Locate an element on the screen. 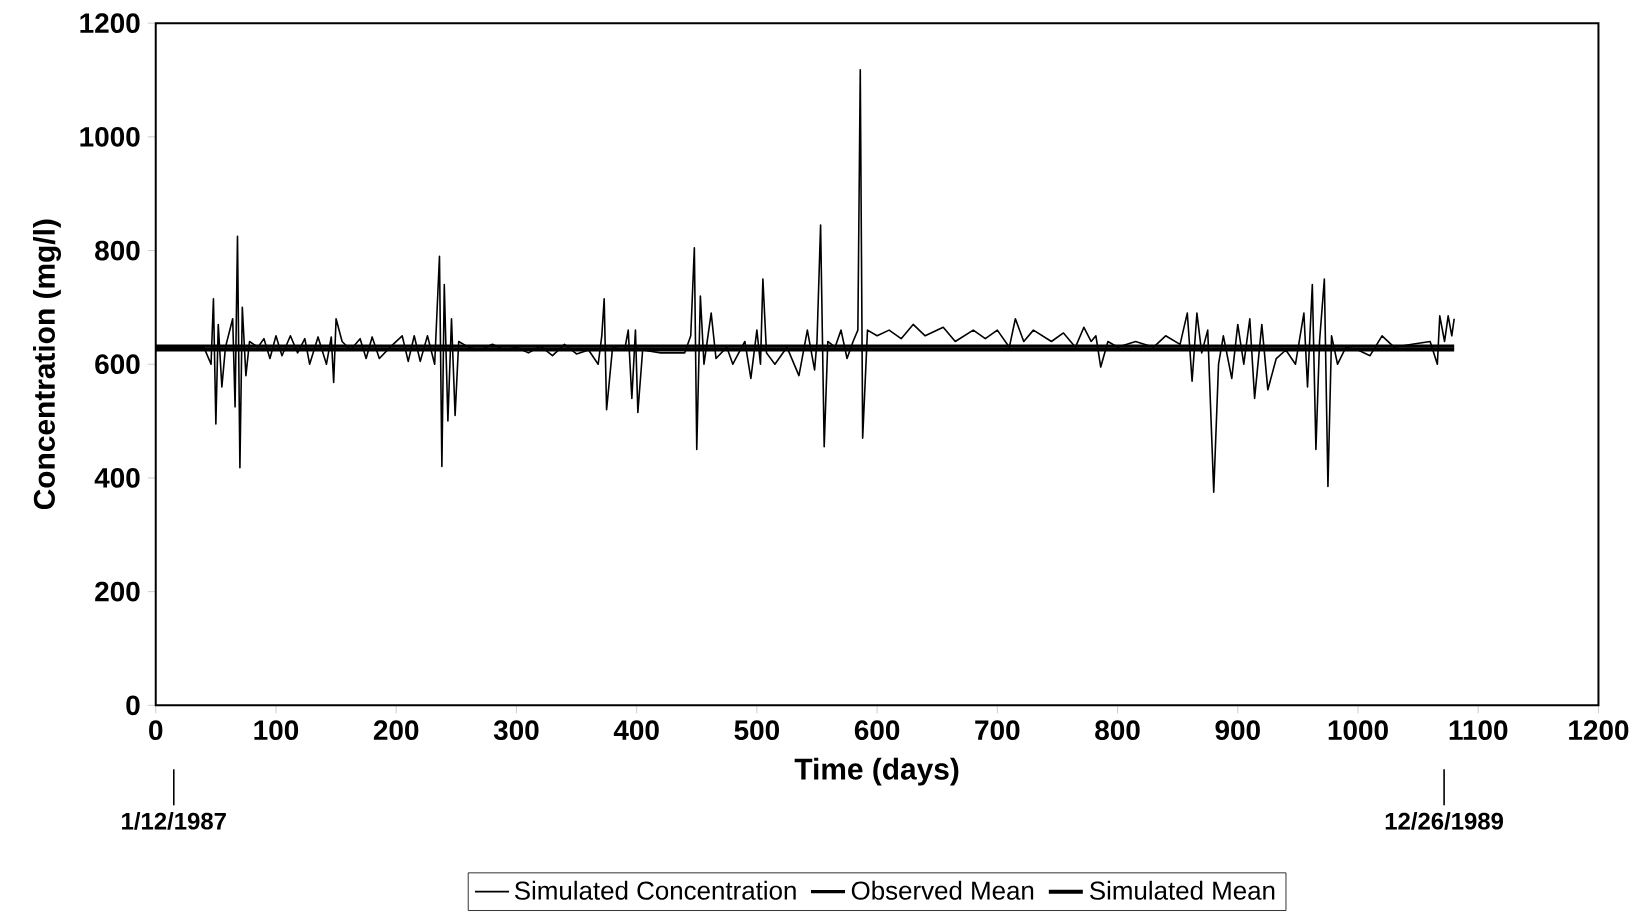  text: 12/26/1989 is located at coordinates (1444, 821).